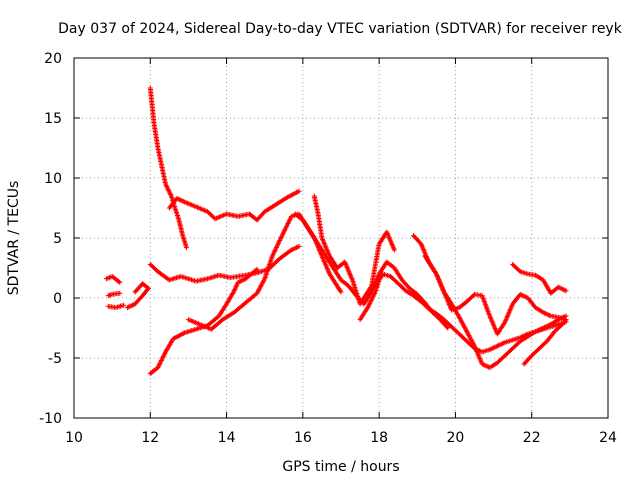 The height and width of the screenshot is (480, 640). What do you see at coordinates (57, 239) in the screenshot?
I see `y-tick-label: 5` at bounding box center [57, 239].